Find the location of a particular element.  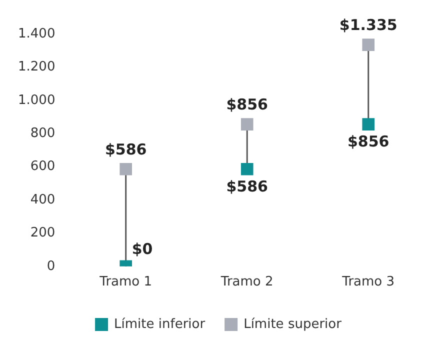

x-tick-label: Tramo 2 is located at coordinates (247, 282).